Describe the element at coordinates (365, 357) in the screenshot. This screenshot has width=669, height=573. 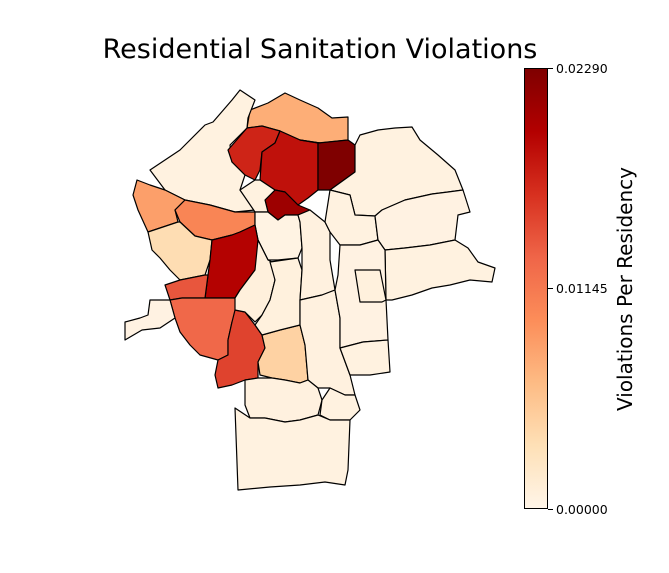
I see `region-east-pale-e` at that location.